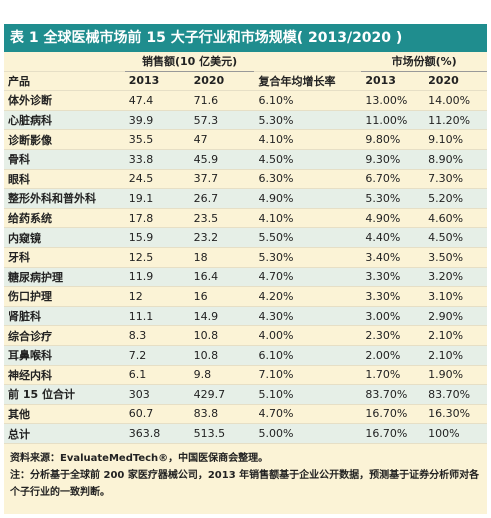 The width and height of the screenshot is (491, 518). I want to click on cell: 4.10%, so click(308, 218).